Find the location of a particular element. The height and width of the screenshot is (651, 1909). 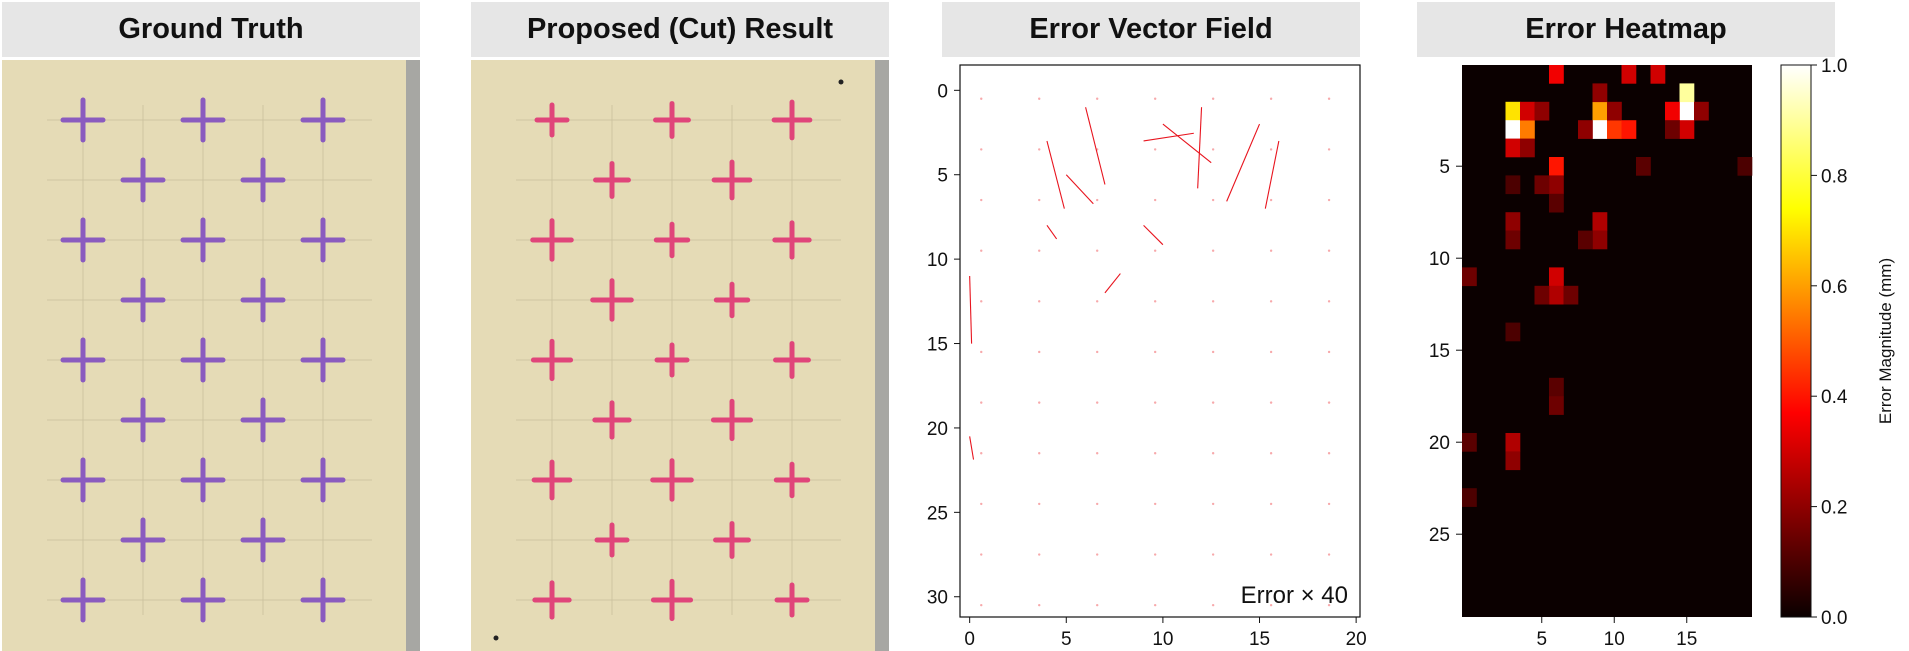

y-tick-label: 30 is located at coordinates (937, 598).